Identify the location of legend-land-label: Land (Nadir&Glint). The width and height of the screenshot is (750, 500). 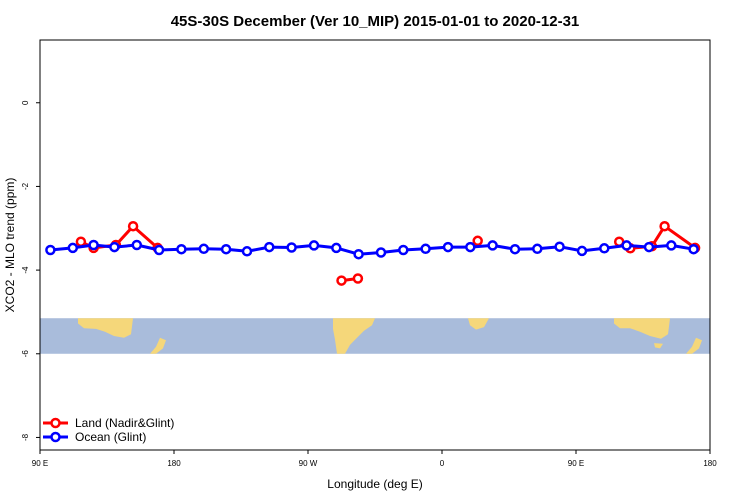
(124, 423).